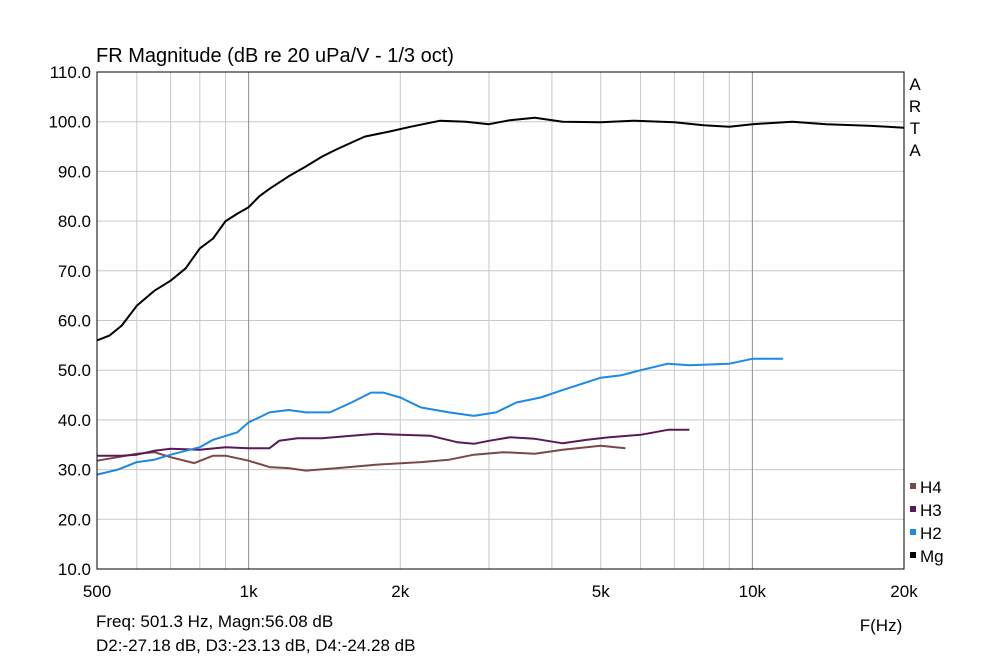 This screenshot has width=1000, height=666. I want to click on x-tick-label: 5k, so click(601, 591).